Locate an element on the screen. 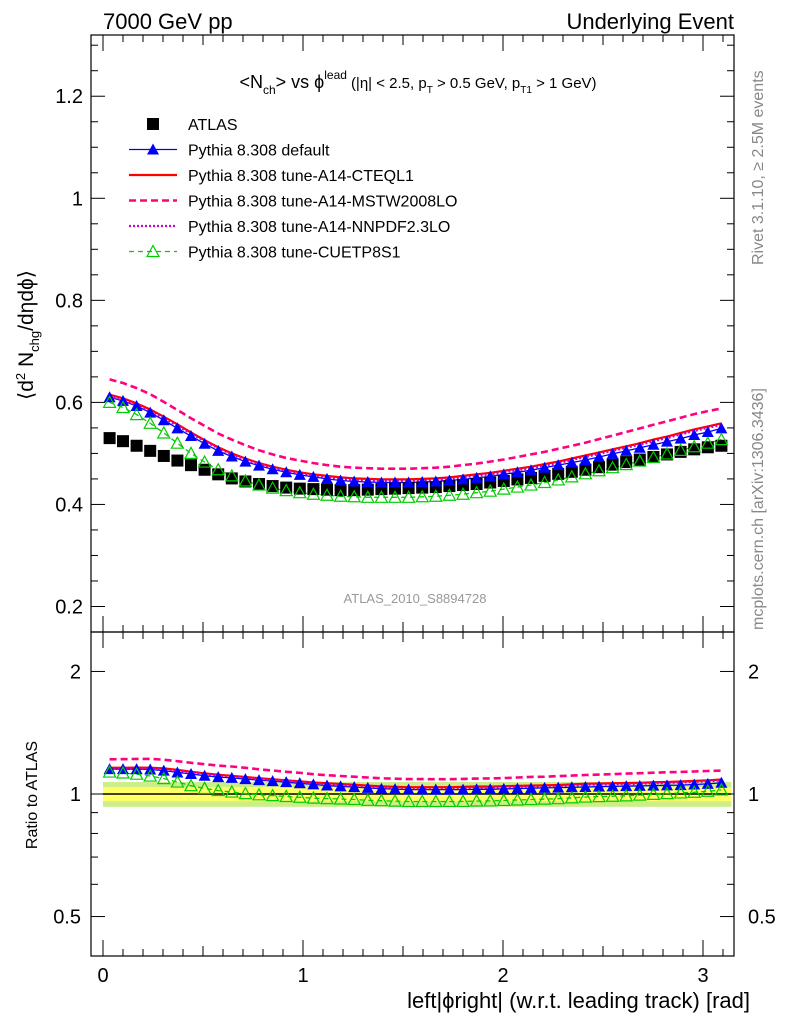 The height and width of the screenshot is (1024, 786). y-tick-label-top: 0.8 is located at coordinates (69, 301).